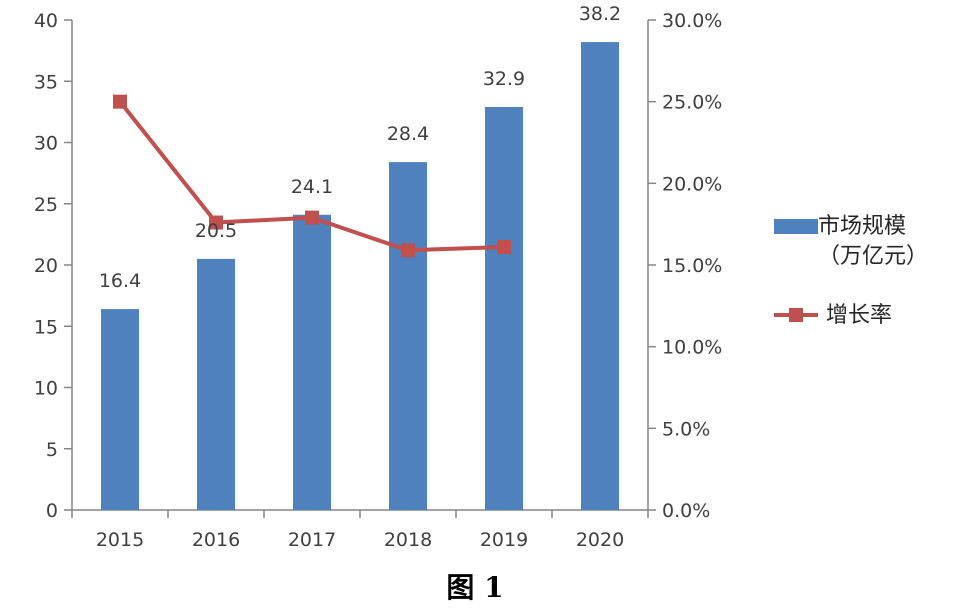 Image resolution: width=980 pixels, height=609 pixels. Describe the element at coordinates (504, 79) in the screenshot. I see `bar-data-label: 32.9` at that location.